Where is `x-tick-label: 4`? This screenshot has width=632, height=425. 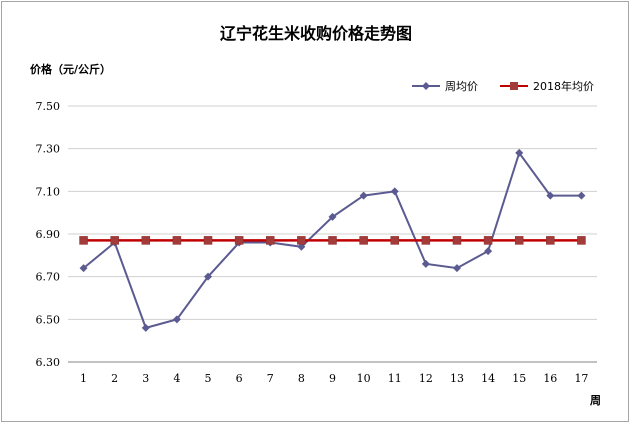 x-tick-label: 4 is located at coordinates (176, 378).